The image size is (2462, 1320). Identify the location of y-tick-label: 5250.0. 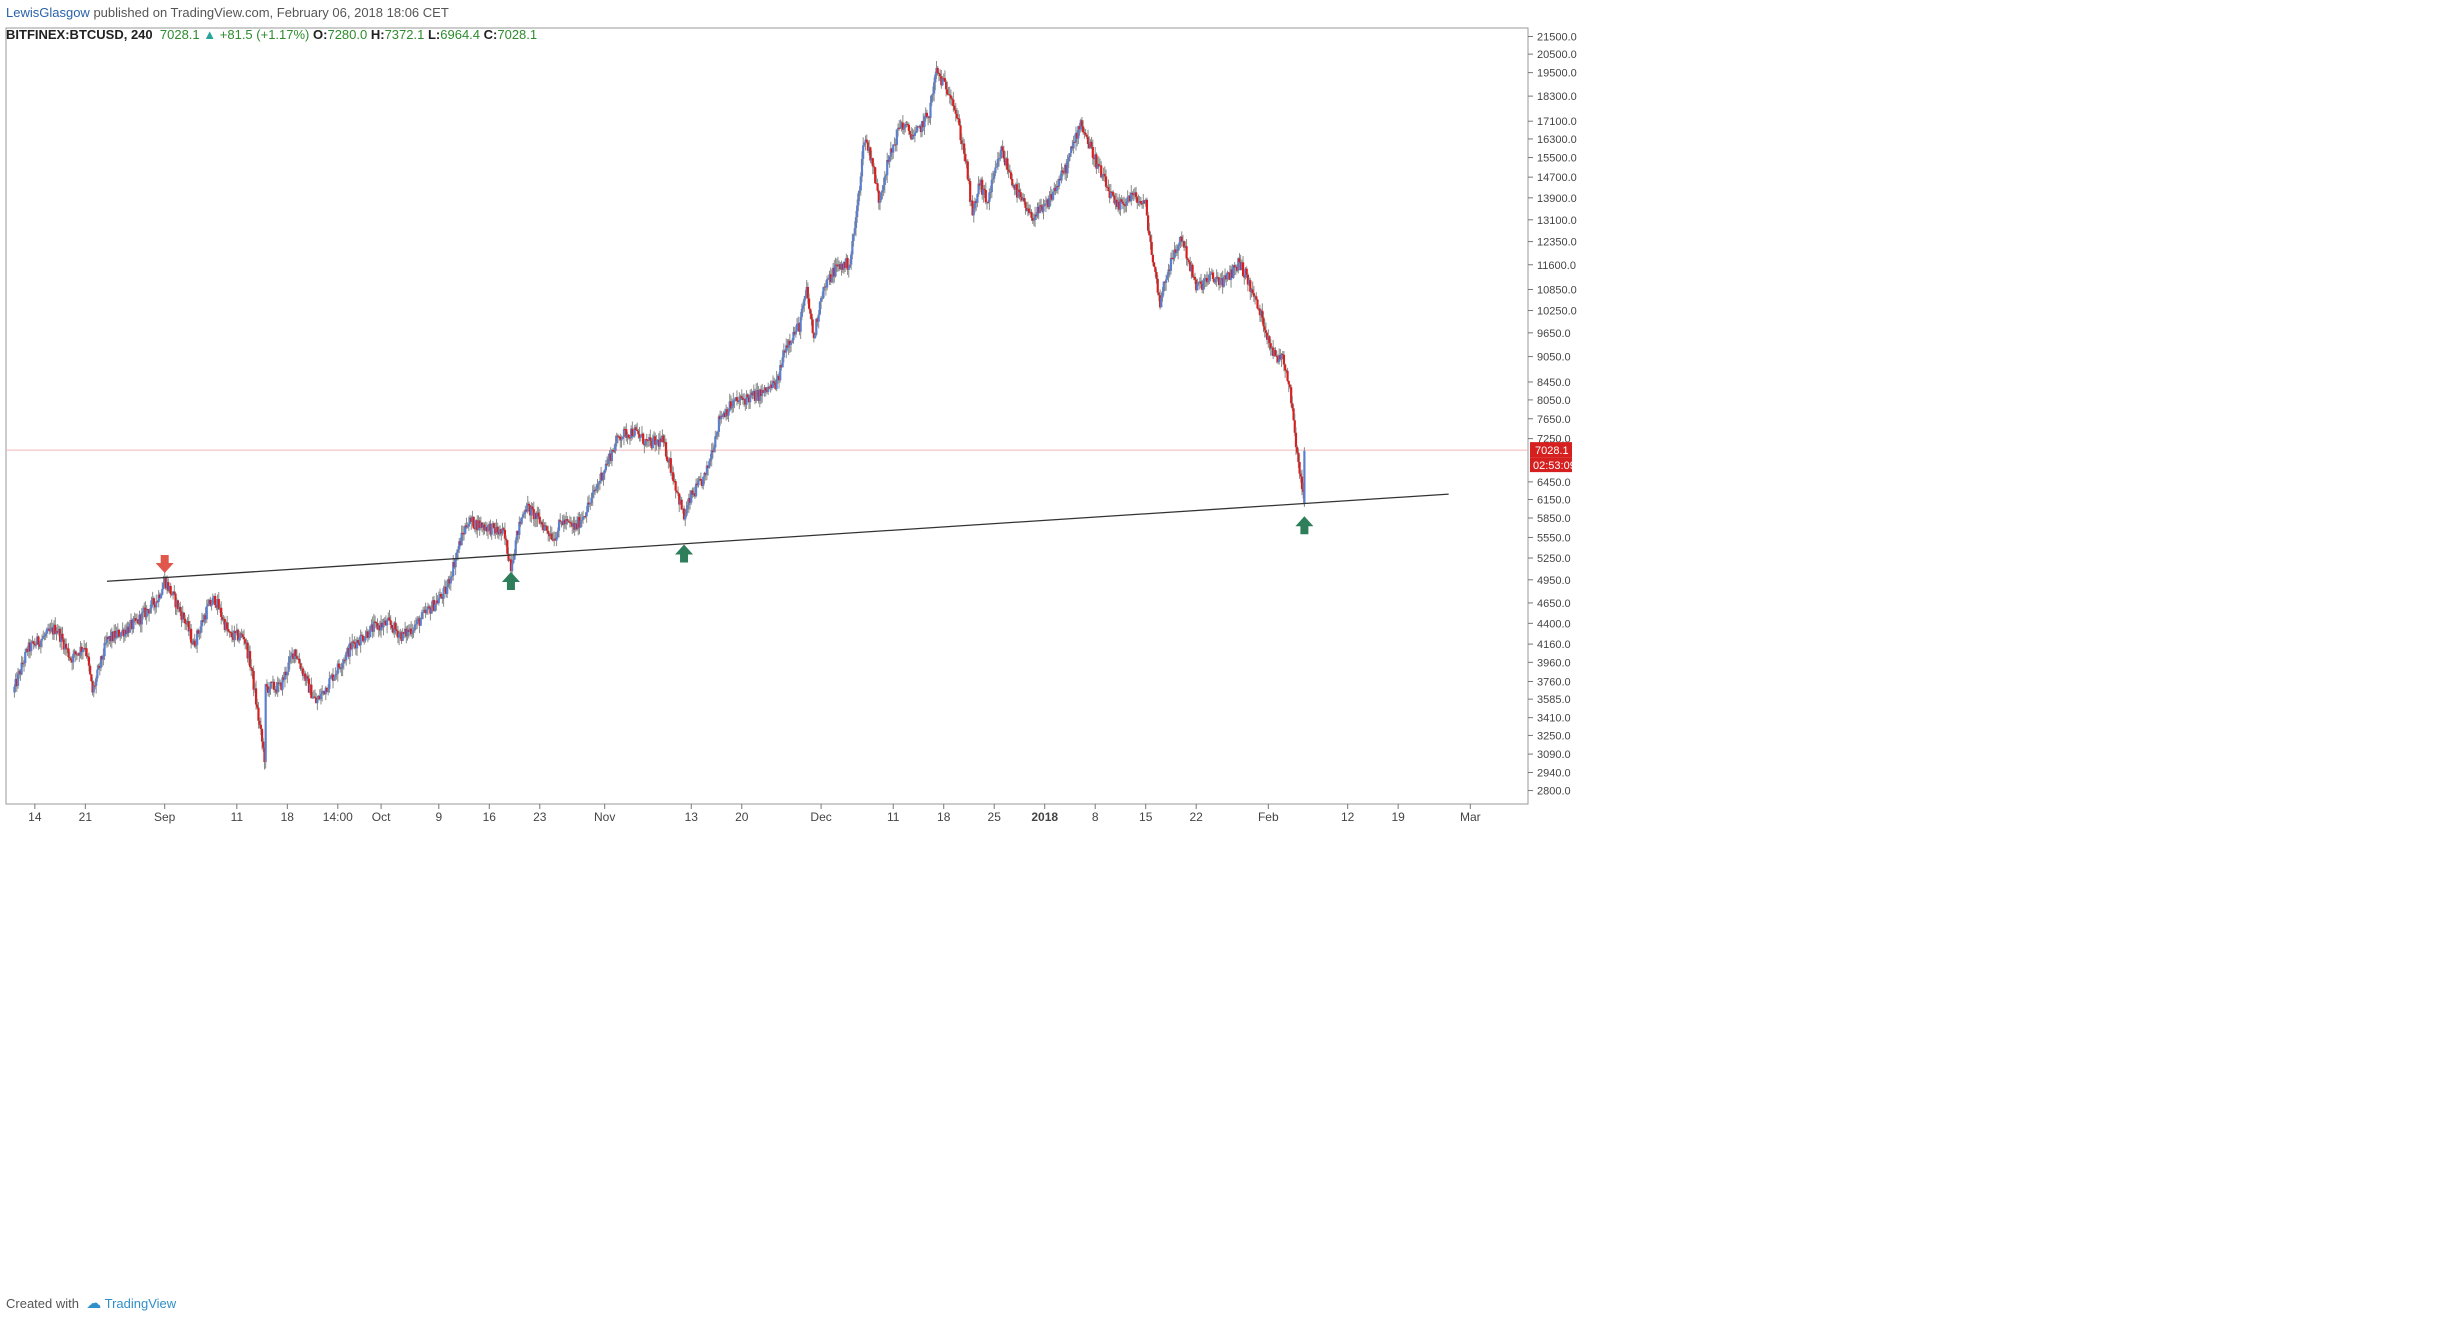
(1554, 559).